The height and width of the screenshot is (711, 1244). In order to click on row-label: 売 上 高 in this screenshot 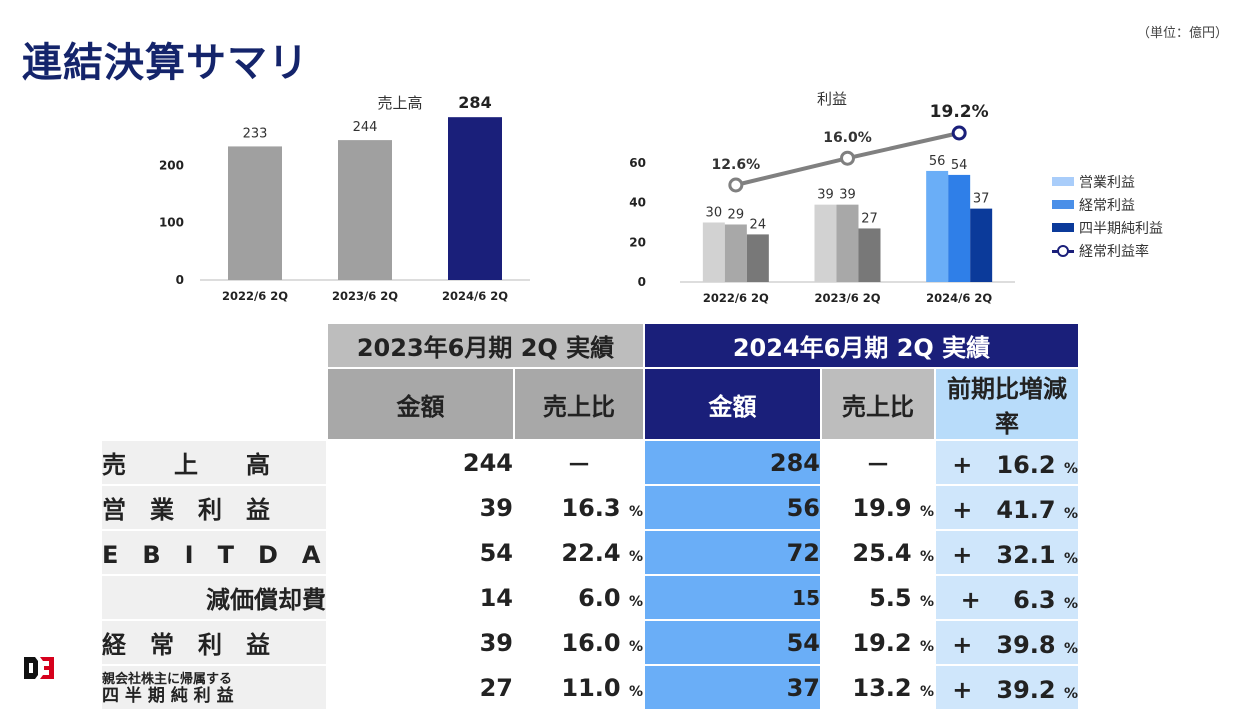, I will do `click(214, 462)`.